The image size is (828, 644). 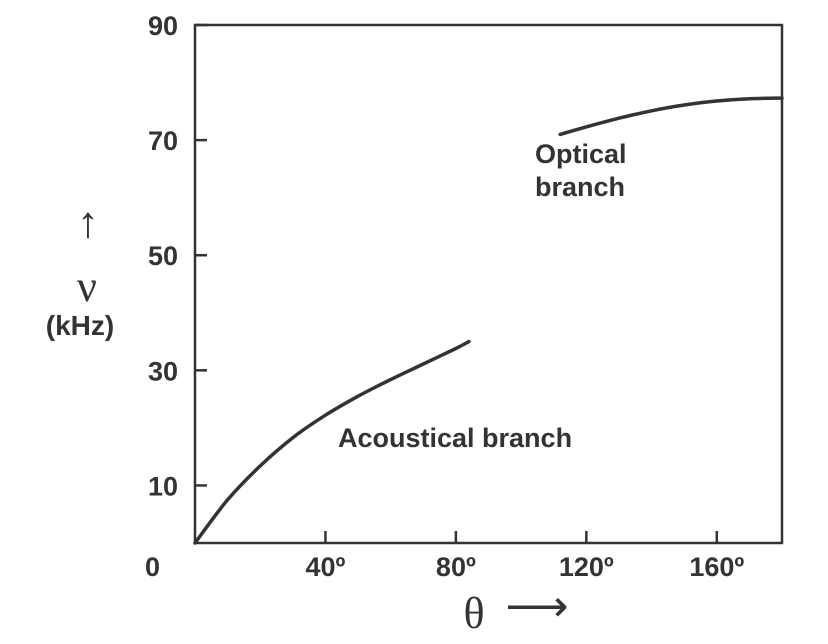 I want to click on x-tick-label: 120º, so click(x=586, y=567).